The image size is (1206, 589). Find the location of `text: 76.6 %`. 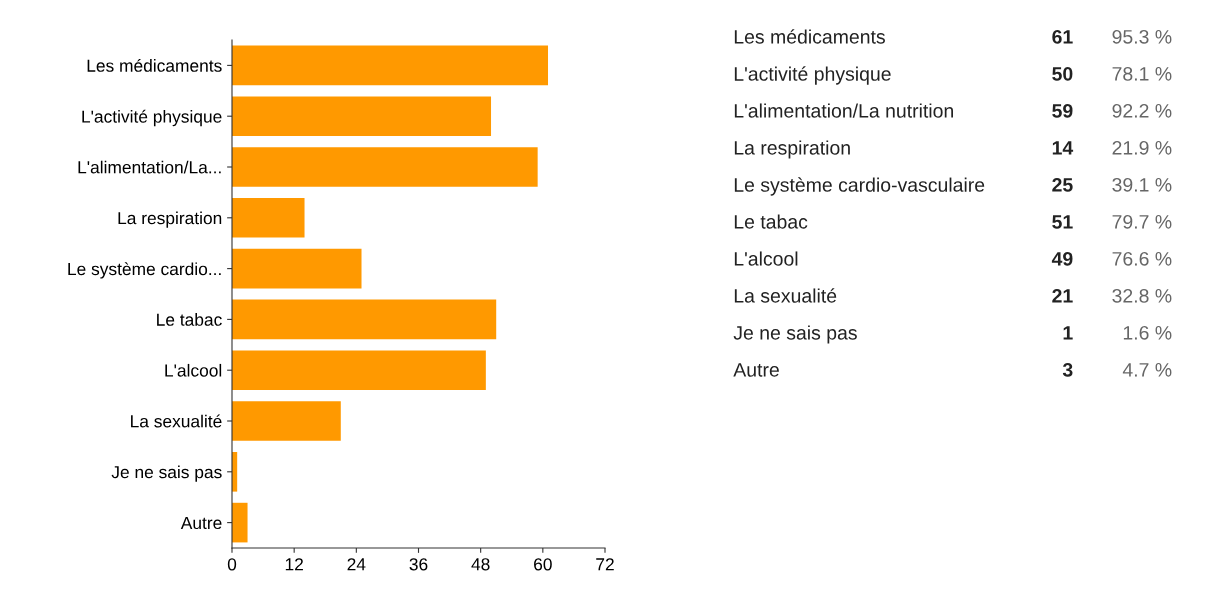

text: 76.6 % is located at coordinates (1142, 258).